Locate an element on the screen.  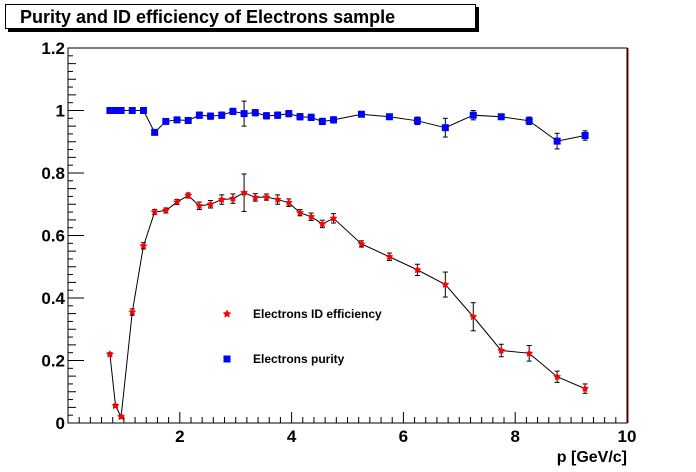
legend-efficiency-marker is located at coordinates (227, 313).